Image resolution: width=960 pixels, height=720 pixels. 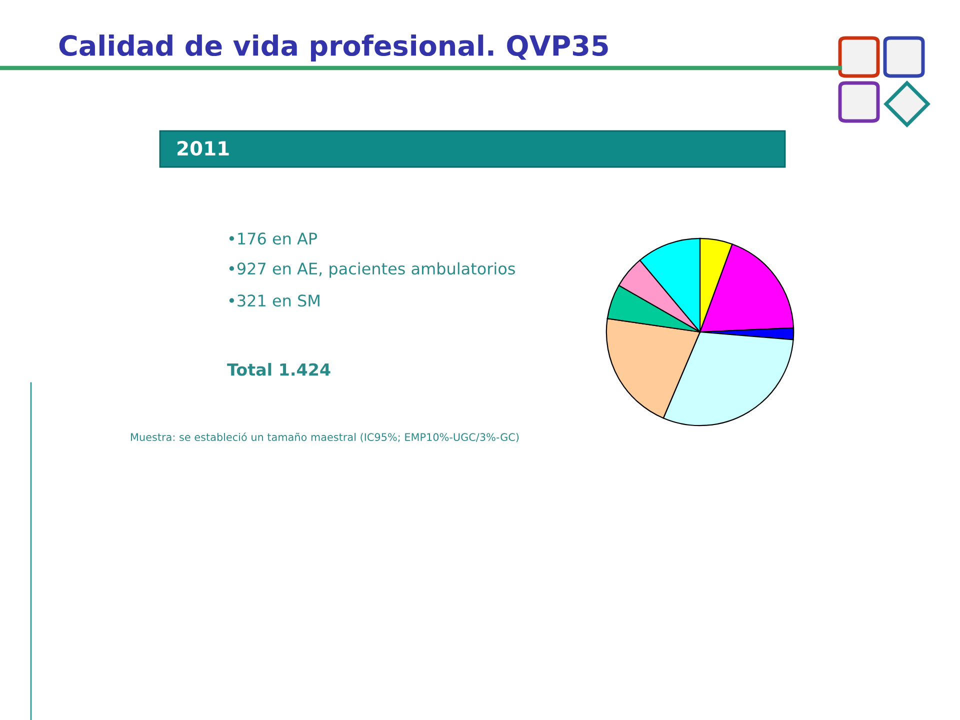 What do you see at coordinates (203, 148) in the screenshot?
I see `text: 2011` at bounding box center [203, 148].